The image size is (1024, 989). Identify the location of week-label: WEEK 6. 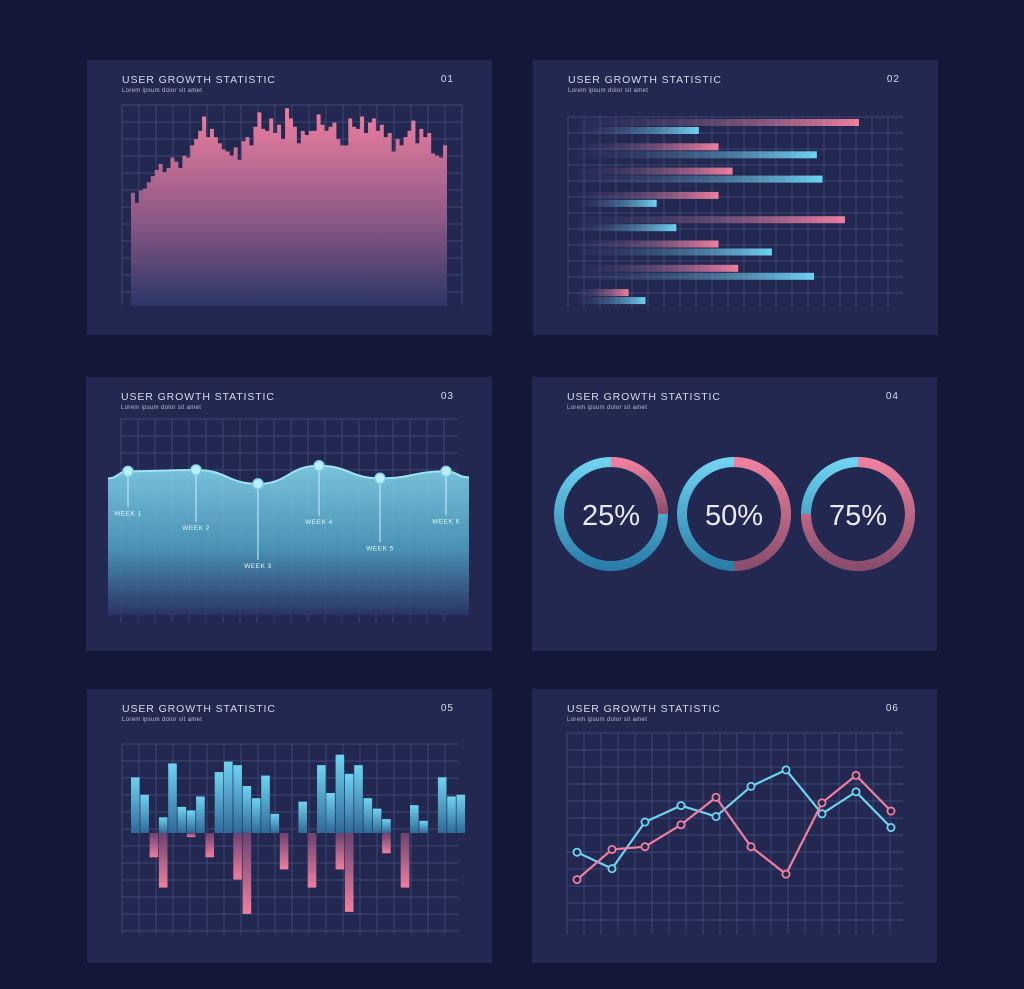
(446, 521).